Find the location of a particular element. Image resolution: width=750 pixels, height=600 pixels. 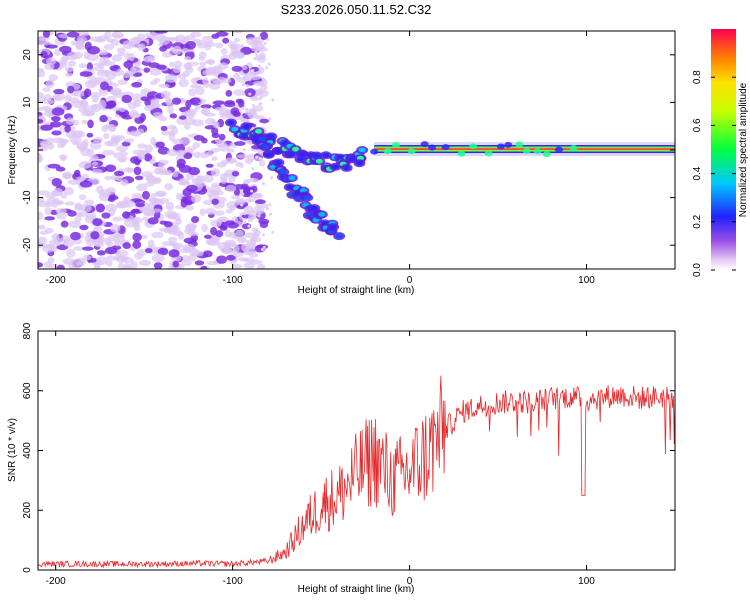

colorbar-gradient is located at coordinates (723, 149).